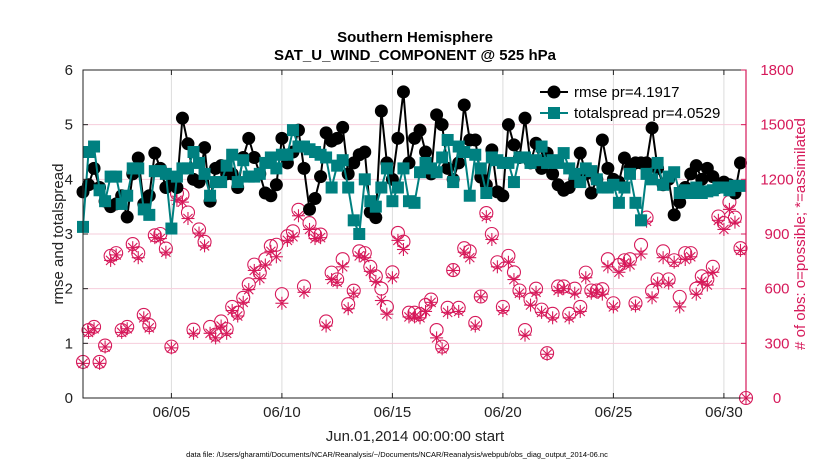 The width and height of the screenshot is (830, 470). I want to click on y2-tick-label: 600, so click(776, 289).